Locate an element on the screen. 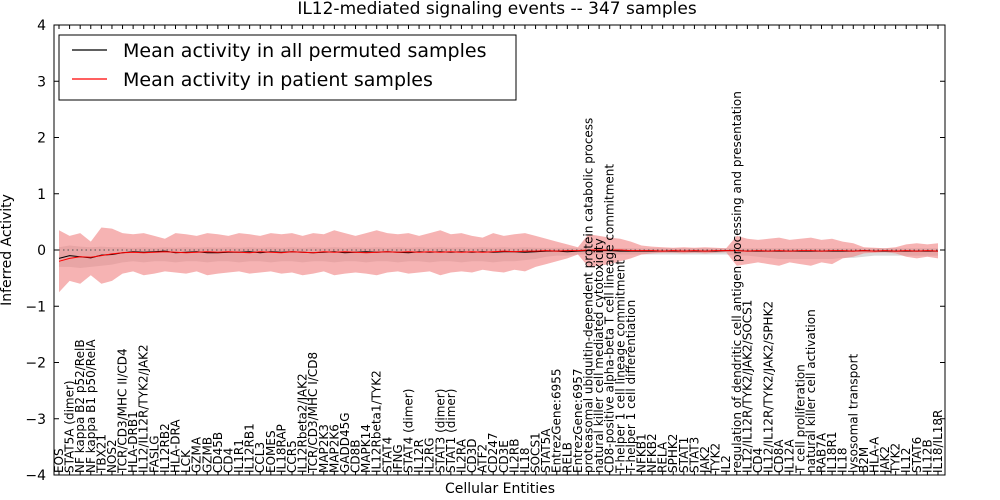  category-label: EntrezGene:6955 is located at coordinates (557, 421).